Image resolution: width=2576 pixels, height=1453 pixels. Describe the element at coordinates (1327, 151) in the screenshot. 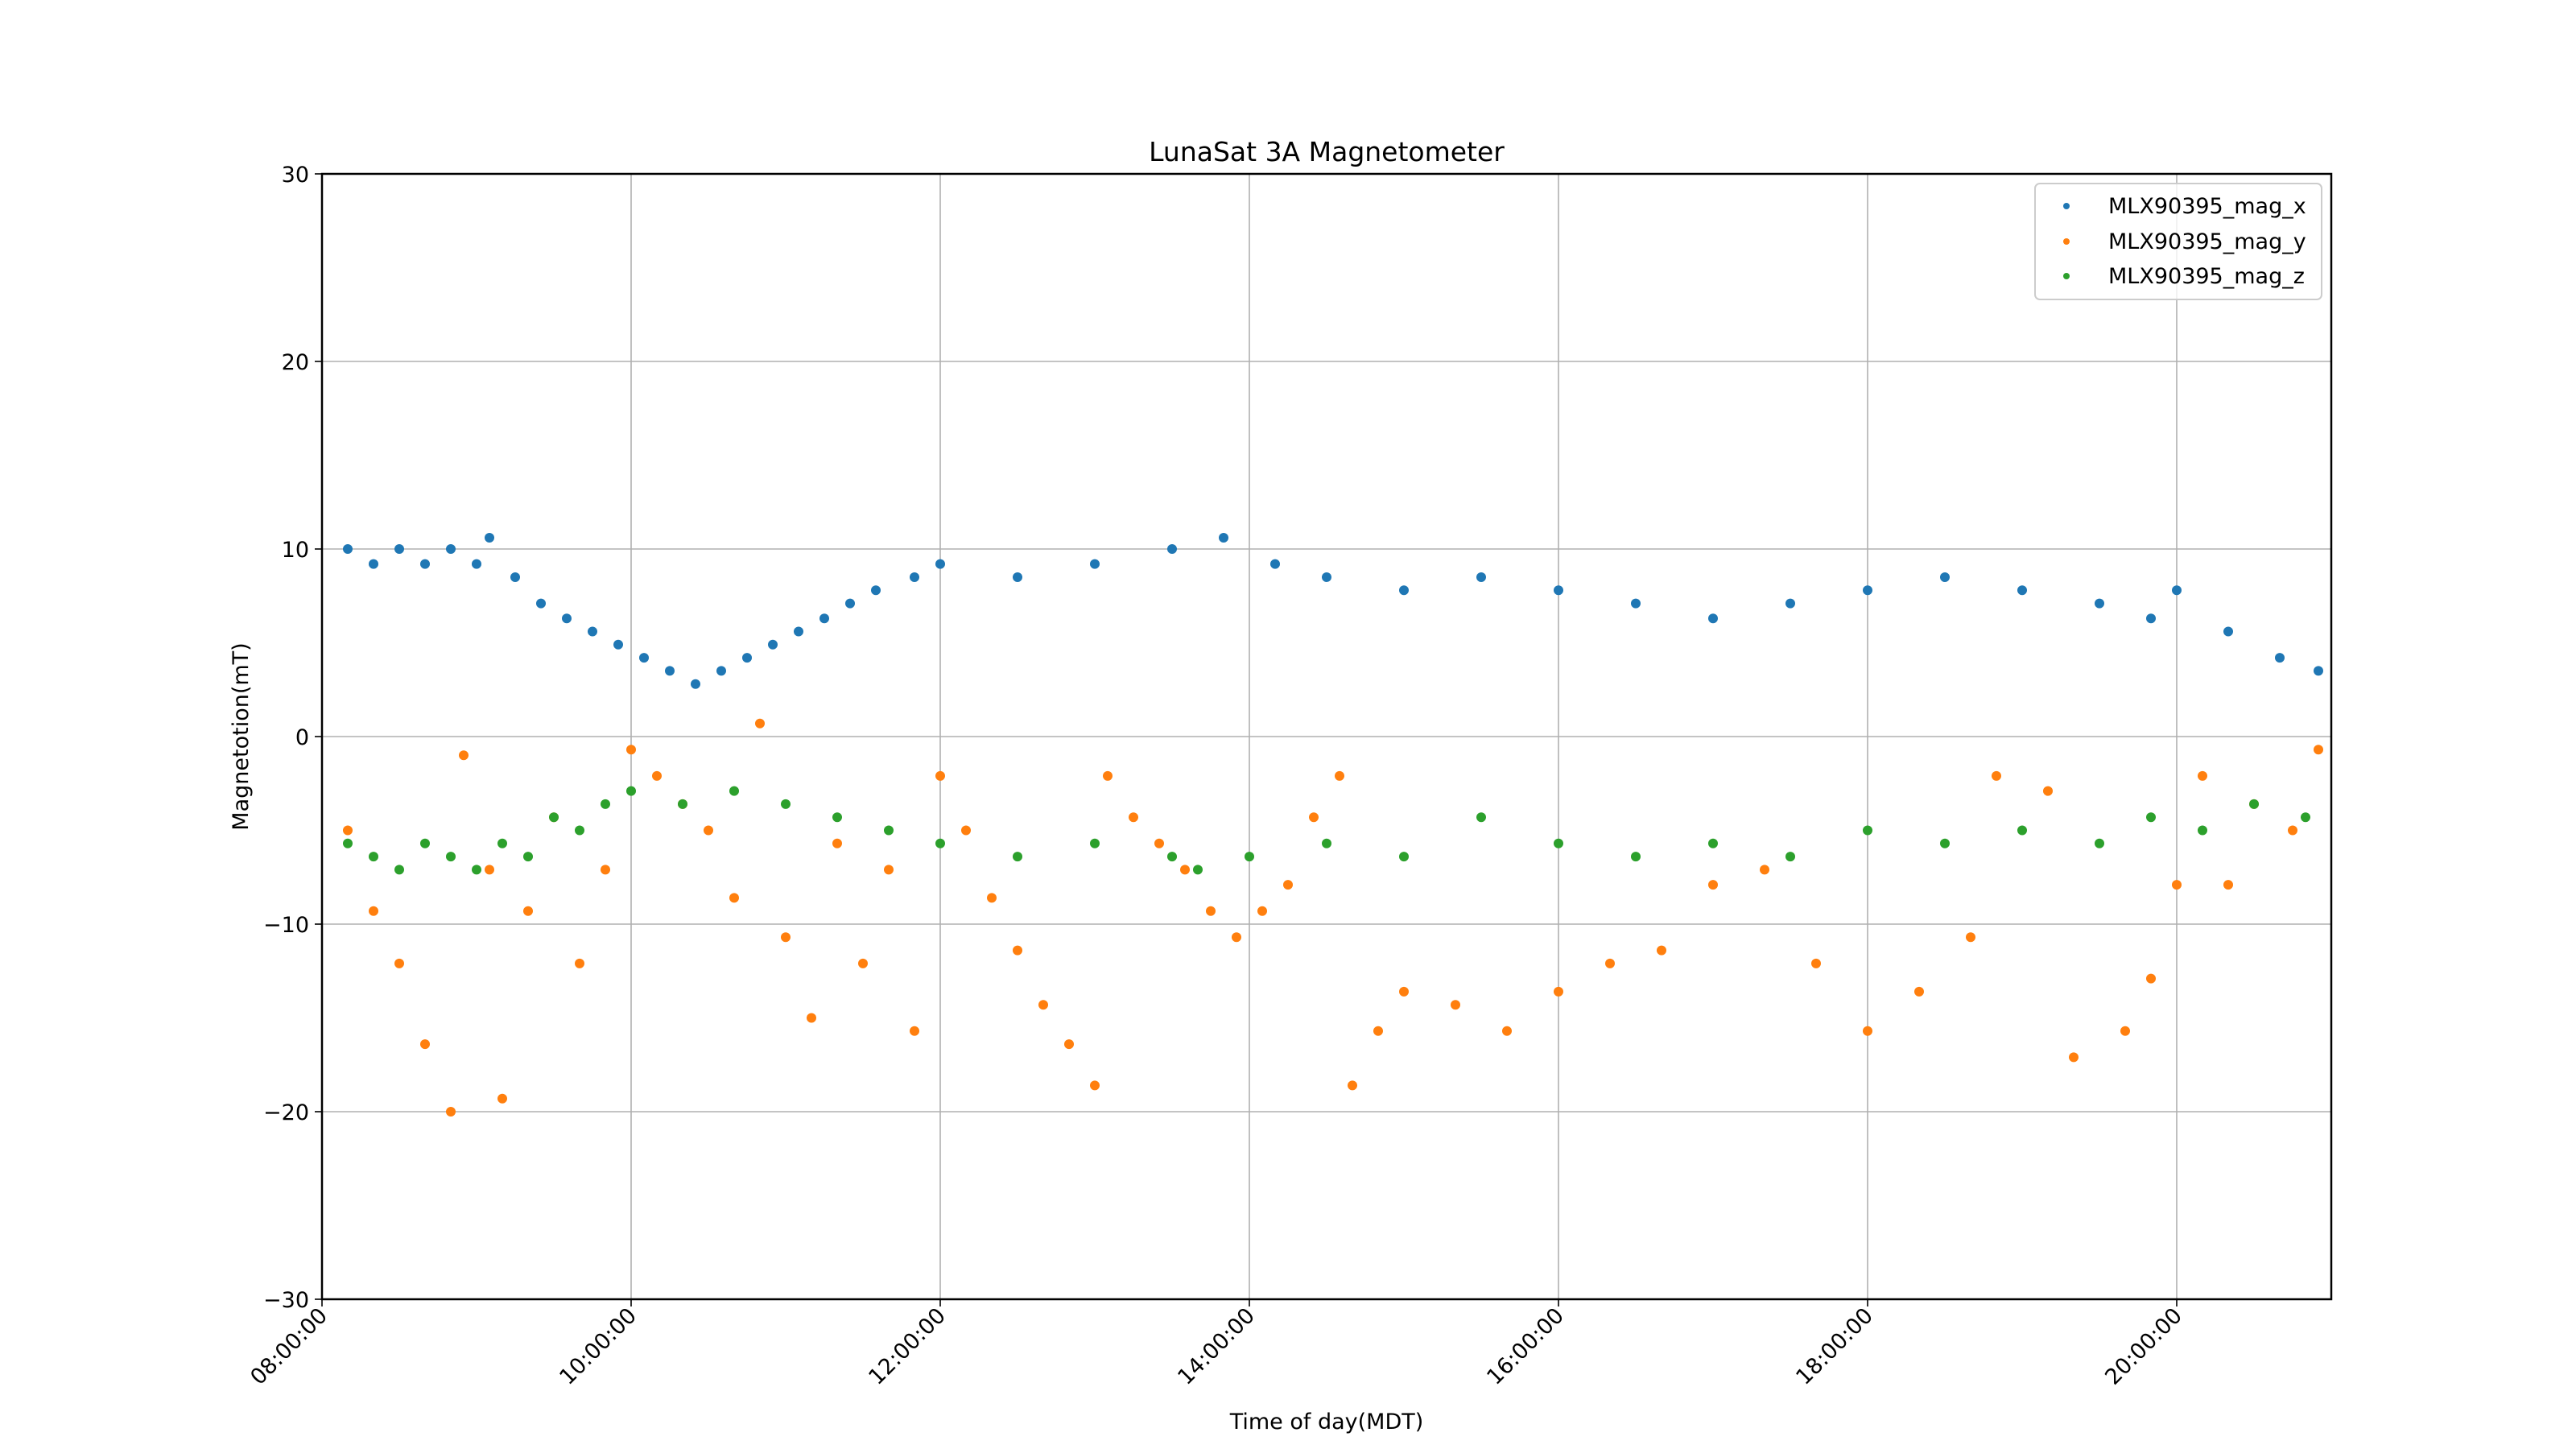

I see `chart-title: LunaSat 3A Magnetometer` at that location.